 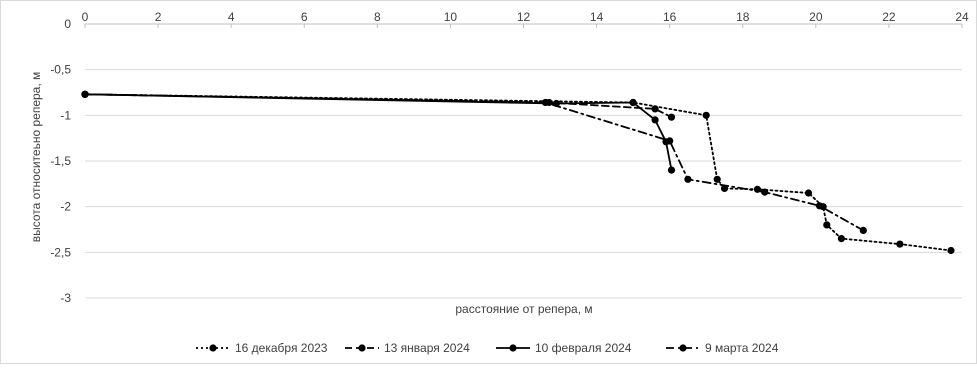 What do you see at coordinates (583, 348) in the screenshot?
I see `legend-label: 10 февраля 2024` at bounding box center [583, 348].